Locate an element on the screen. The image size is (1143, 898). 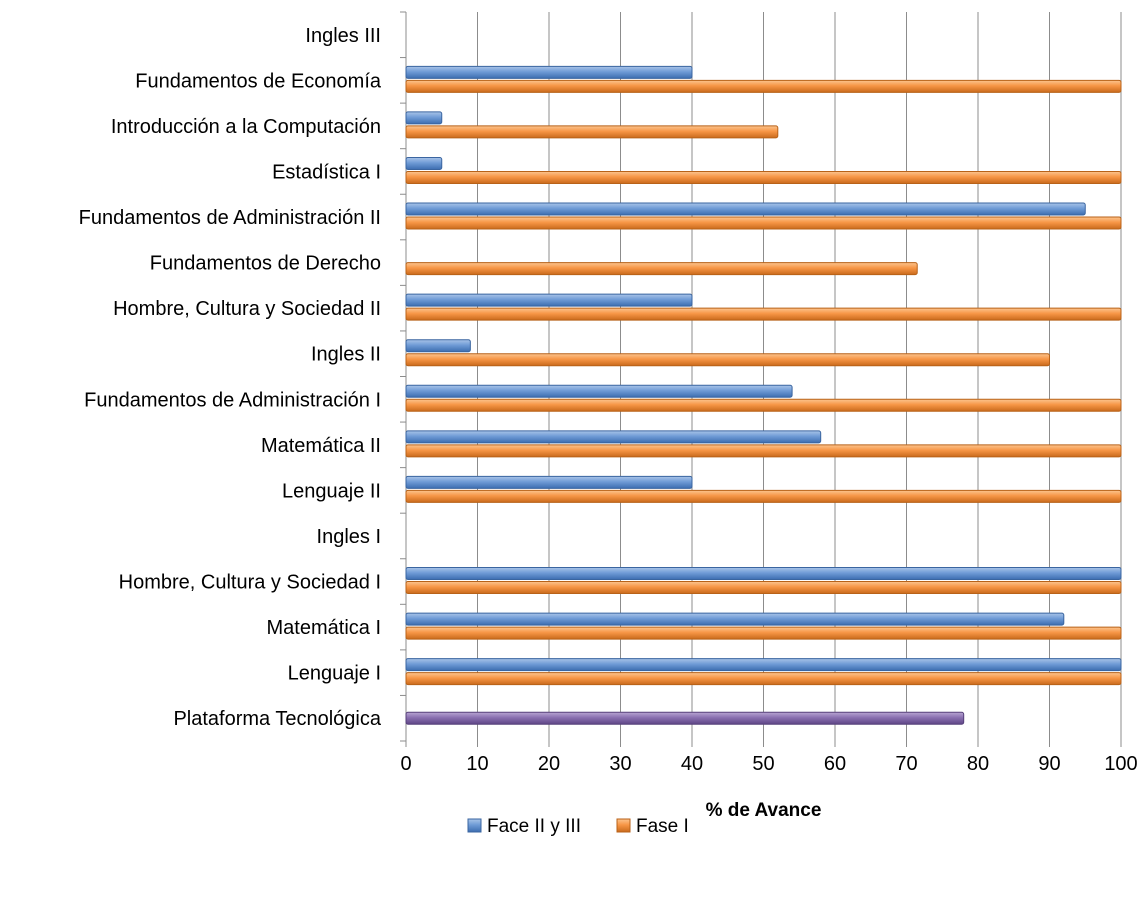
category-label: Ingles I is located at coordinates (349, 537).